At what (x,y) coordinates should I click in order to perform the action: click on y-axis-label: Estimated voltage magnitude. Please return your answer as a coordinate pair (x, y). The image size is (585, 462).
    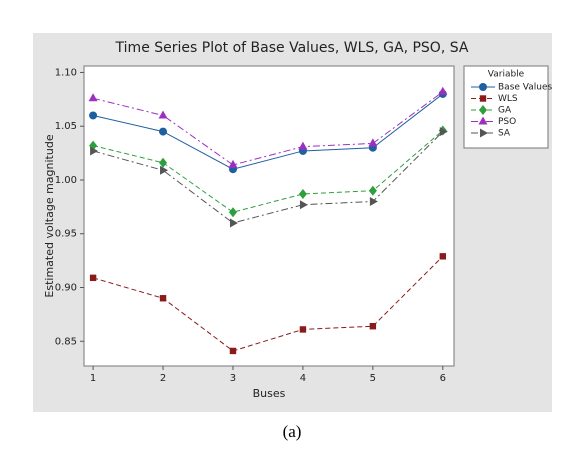
    Looking at the image, I should click on (49, 215).